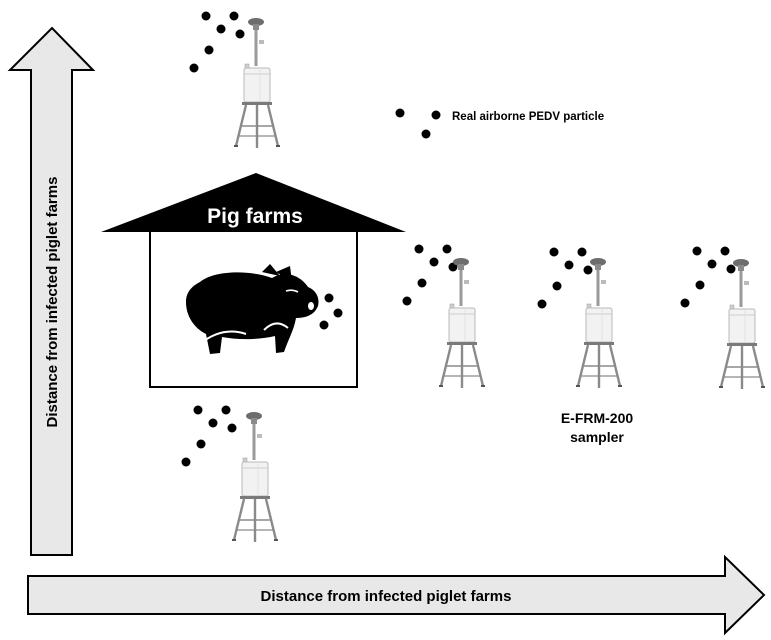 The image size is (771, 640). I want to click on sampler-label-line1: E-FRM-200, so click(597, 418).